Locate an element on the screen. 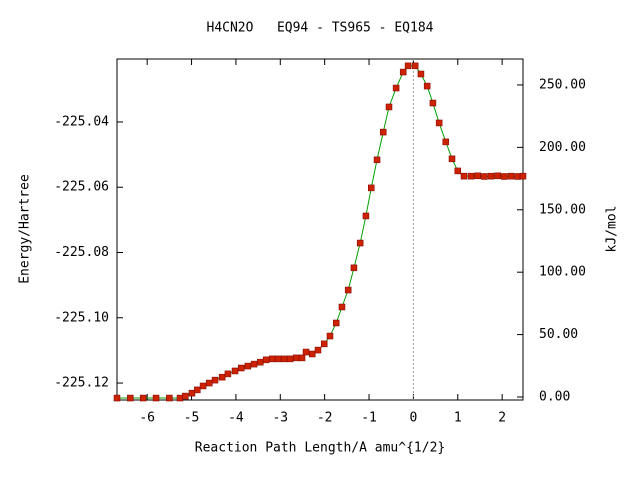  y2-tick-label: 150.00 is located at coordinates (562, 209).